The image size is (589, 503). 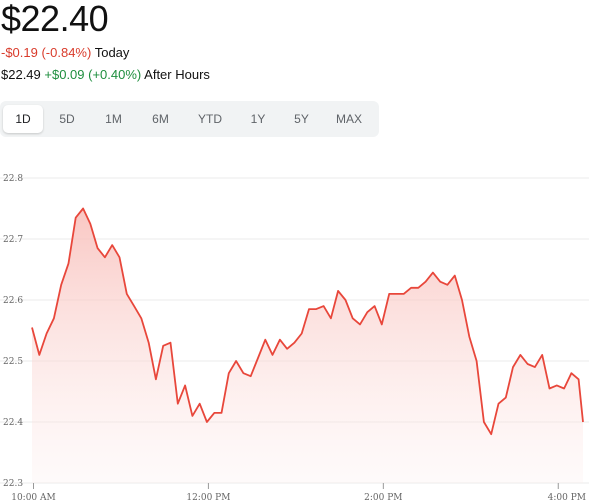 I want to click on tab-6m: 6M, so click(x=160, y=119).